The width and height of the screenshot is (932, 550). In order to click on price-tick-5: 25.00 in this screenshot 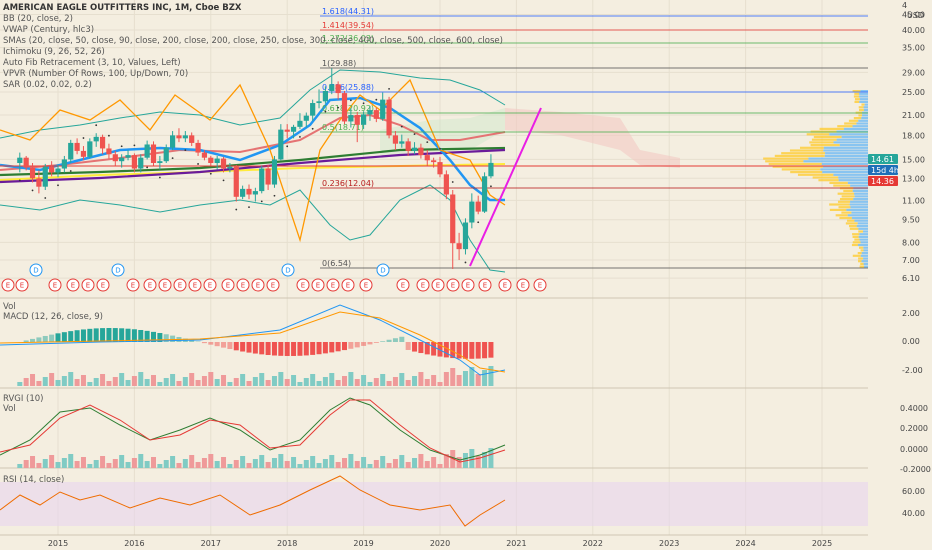, I will do `click(913, 92)`.